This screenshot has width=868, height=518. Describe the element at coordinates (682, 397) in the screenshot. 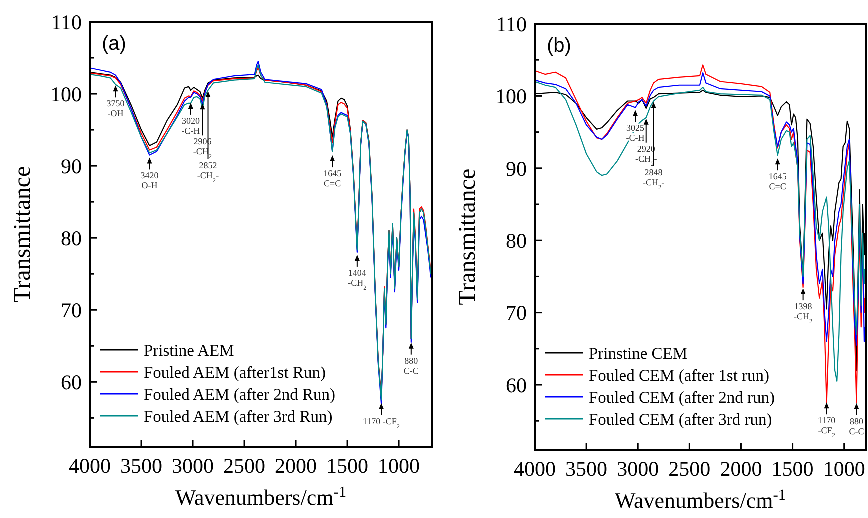

I see `legend-label: Fouled CEM (after 2nd run)` at that location.